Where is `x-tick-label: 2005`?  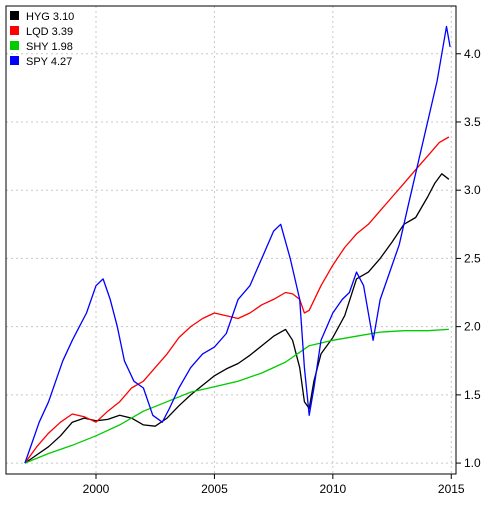 x-tick-label: 2005 is located at coordinates (214, 489).